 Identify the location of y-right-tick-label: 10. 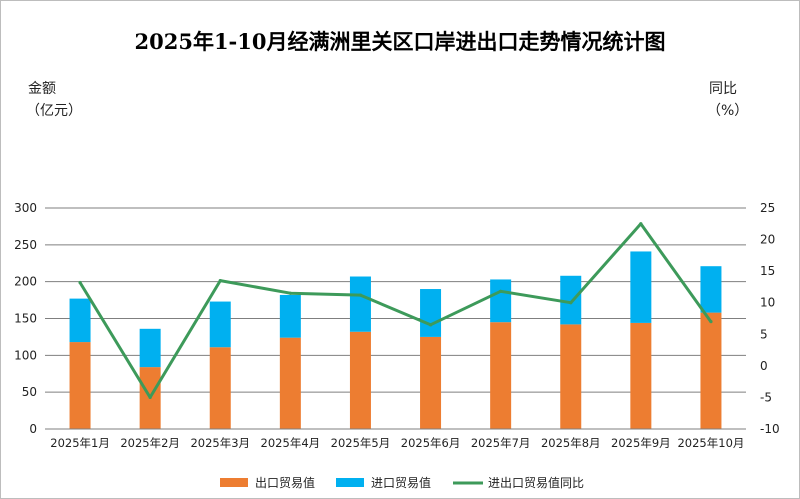
(767, 303).